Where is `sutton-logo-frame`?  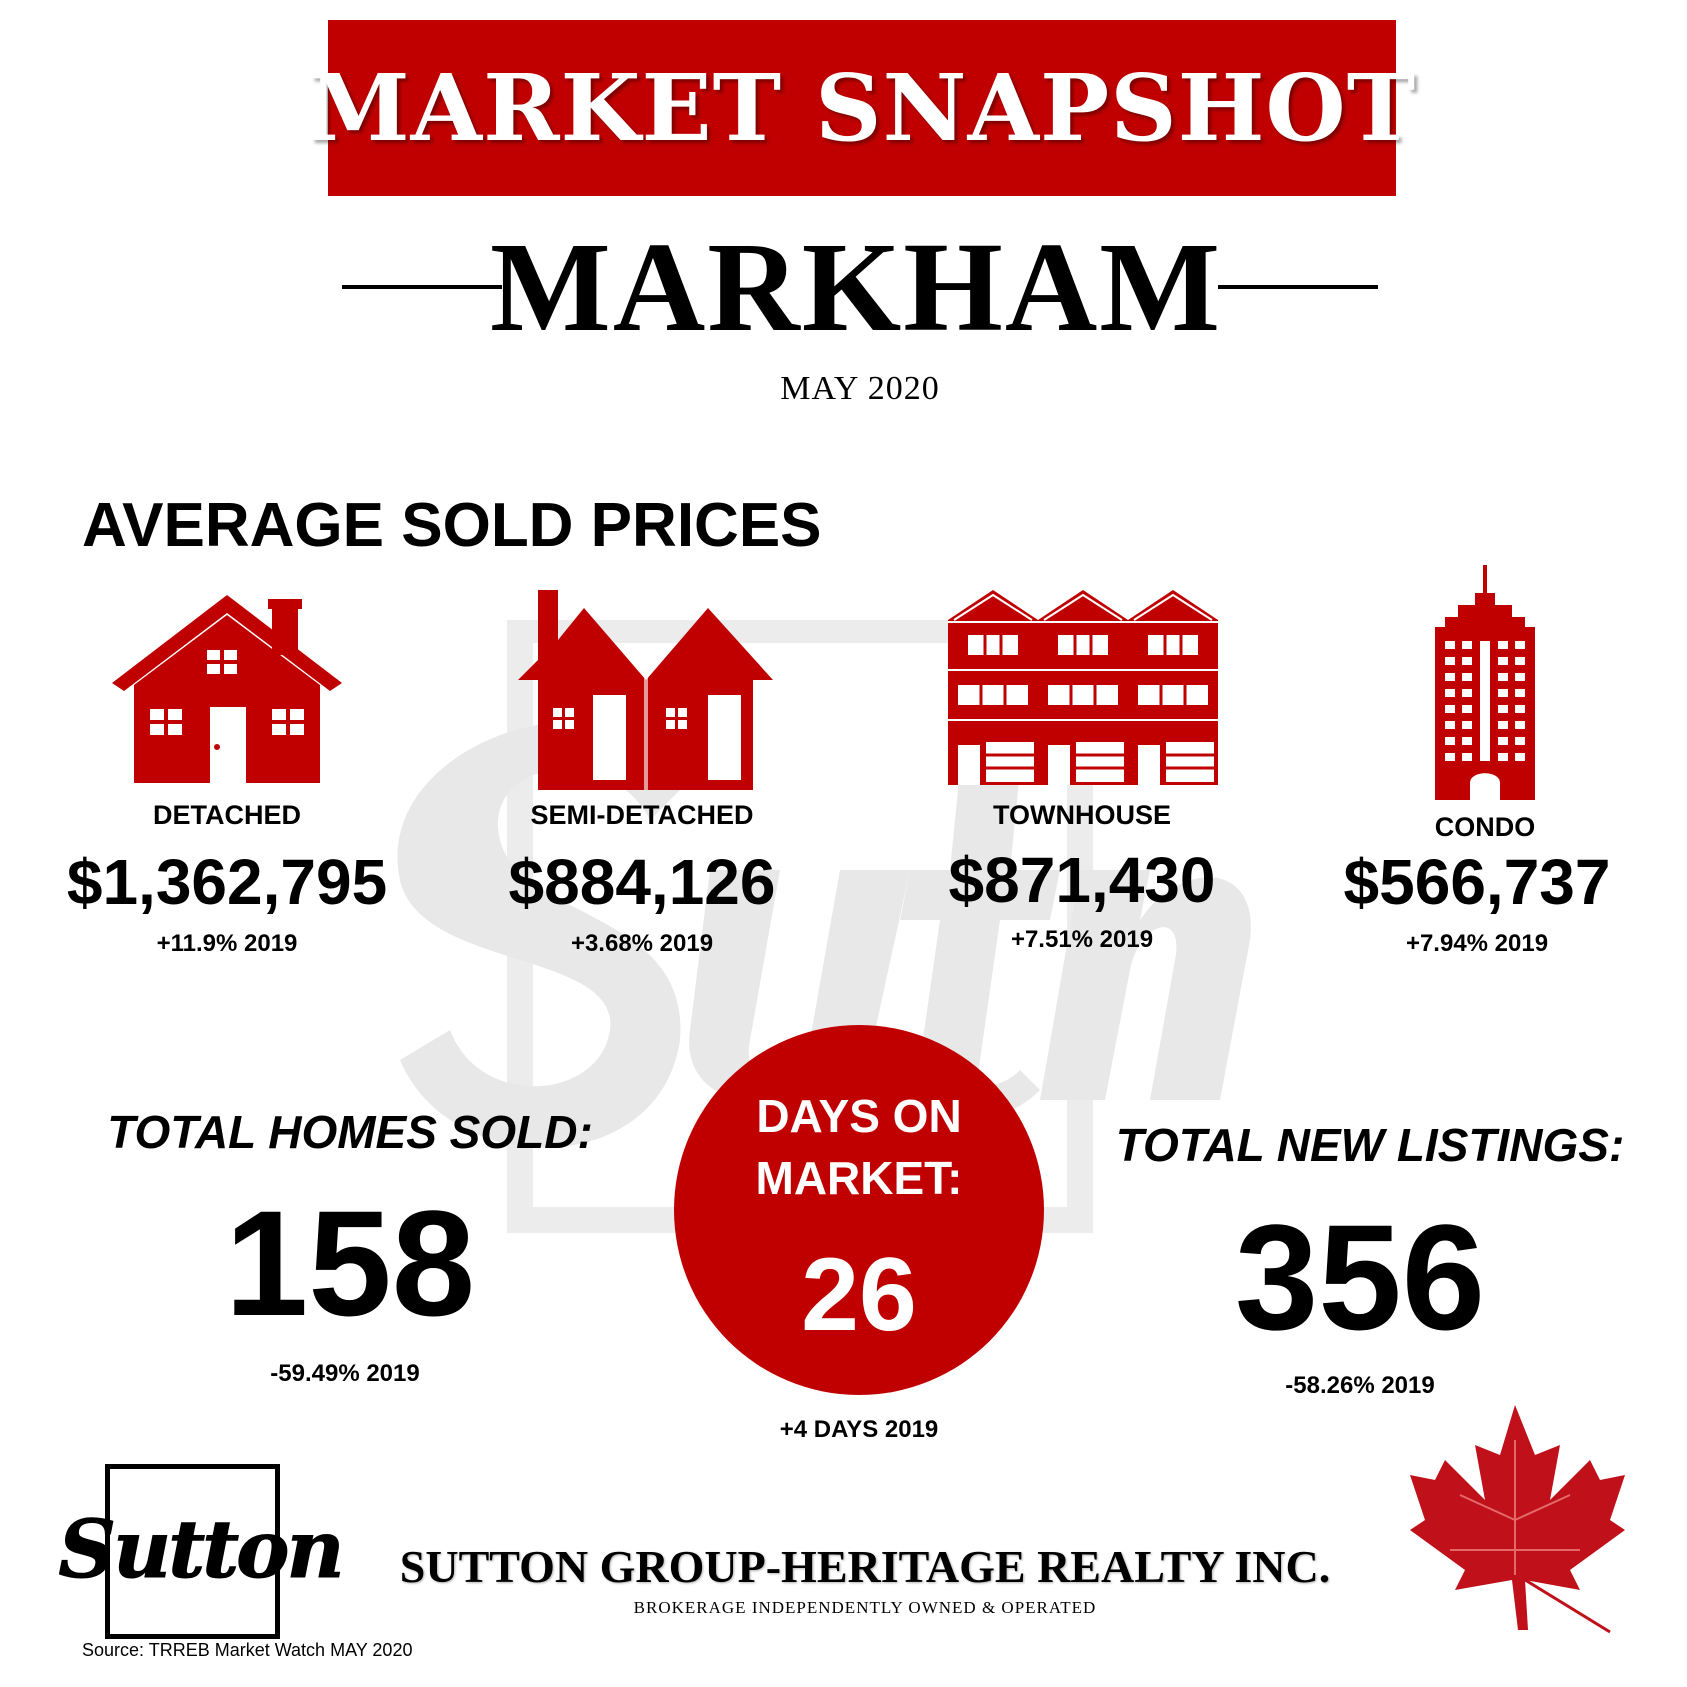
sutton-logo-frame is located at coordinates (192, 1551).